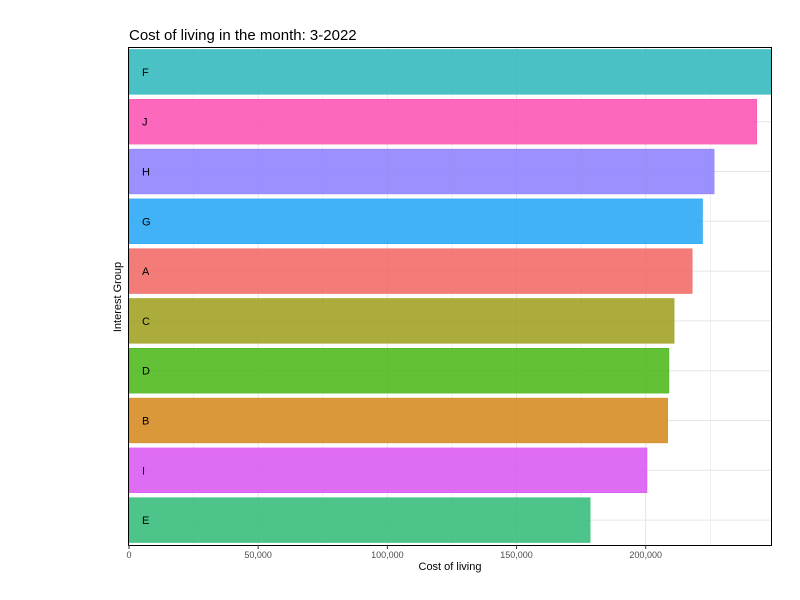  Describe the element at coordinates (421, 171) in the screenshot. I see `bar-H` at that location.